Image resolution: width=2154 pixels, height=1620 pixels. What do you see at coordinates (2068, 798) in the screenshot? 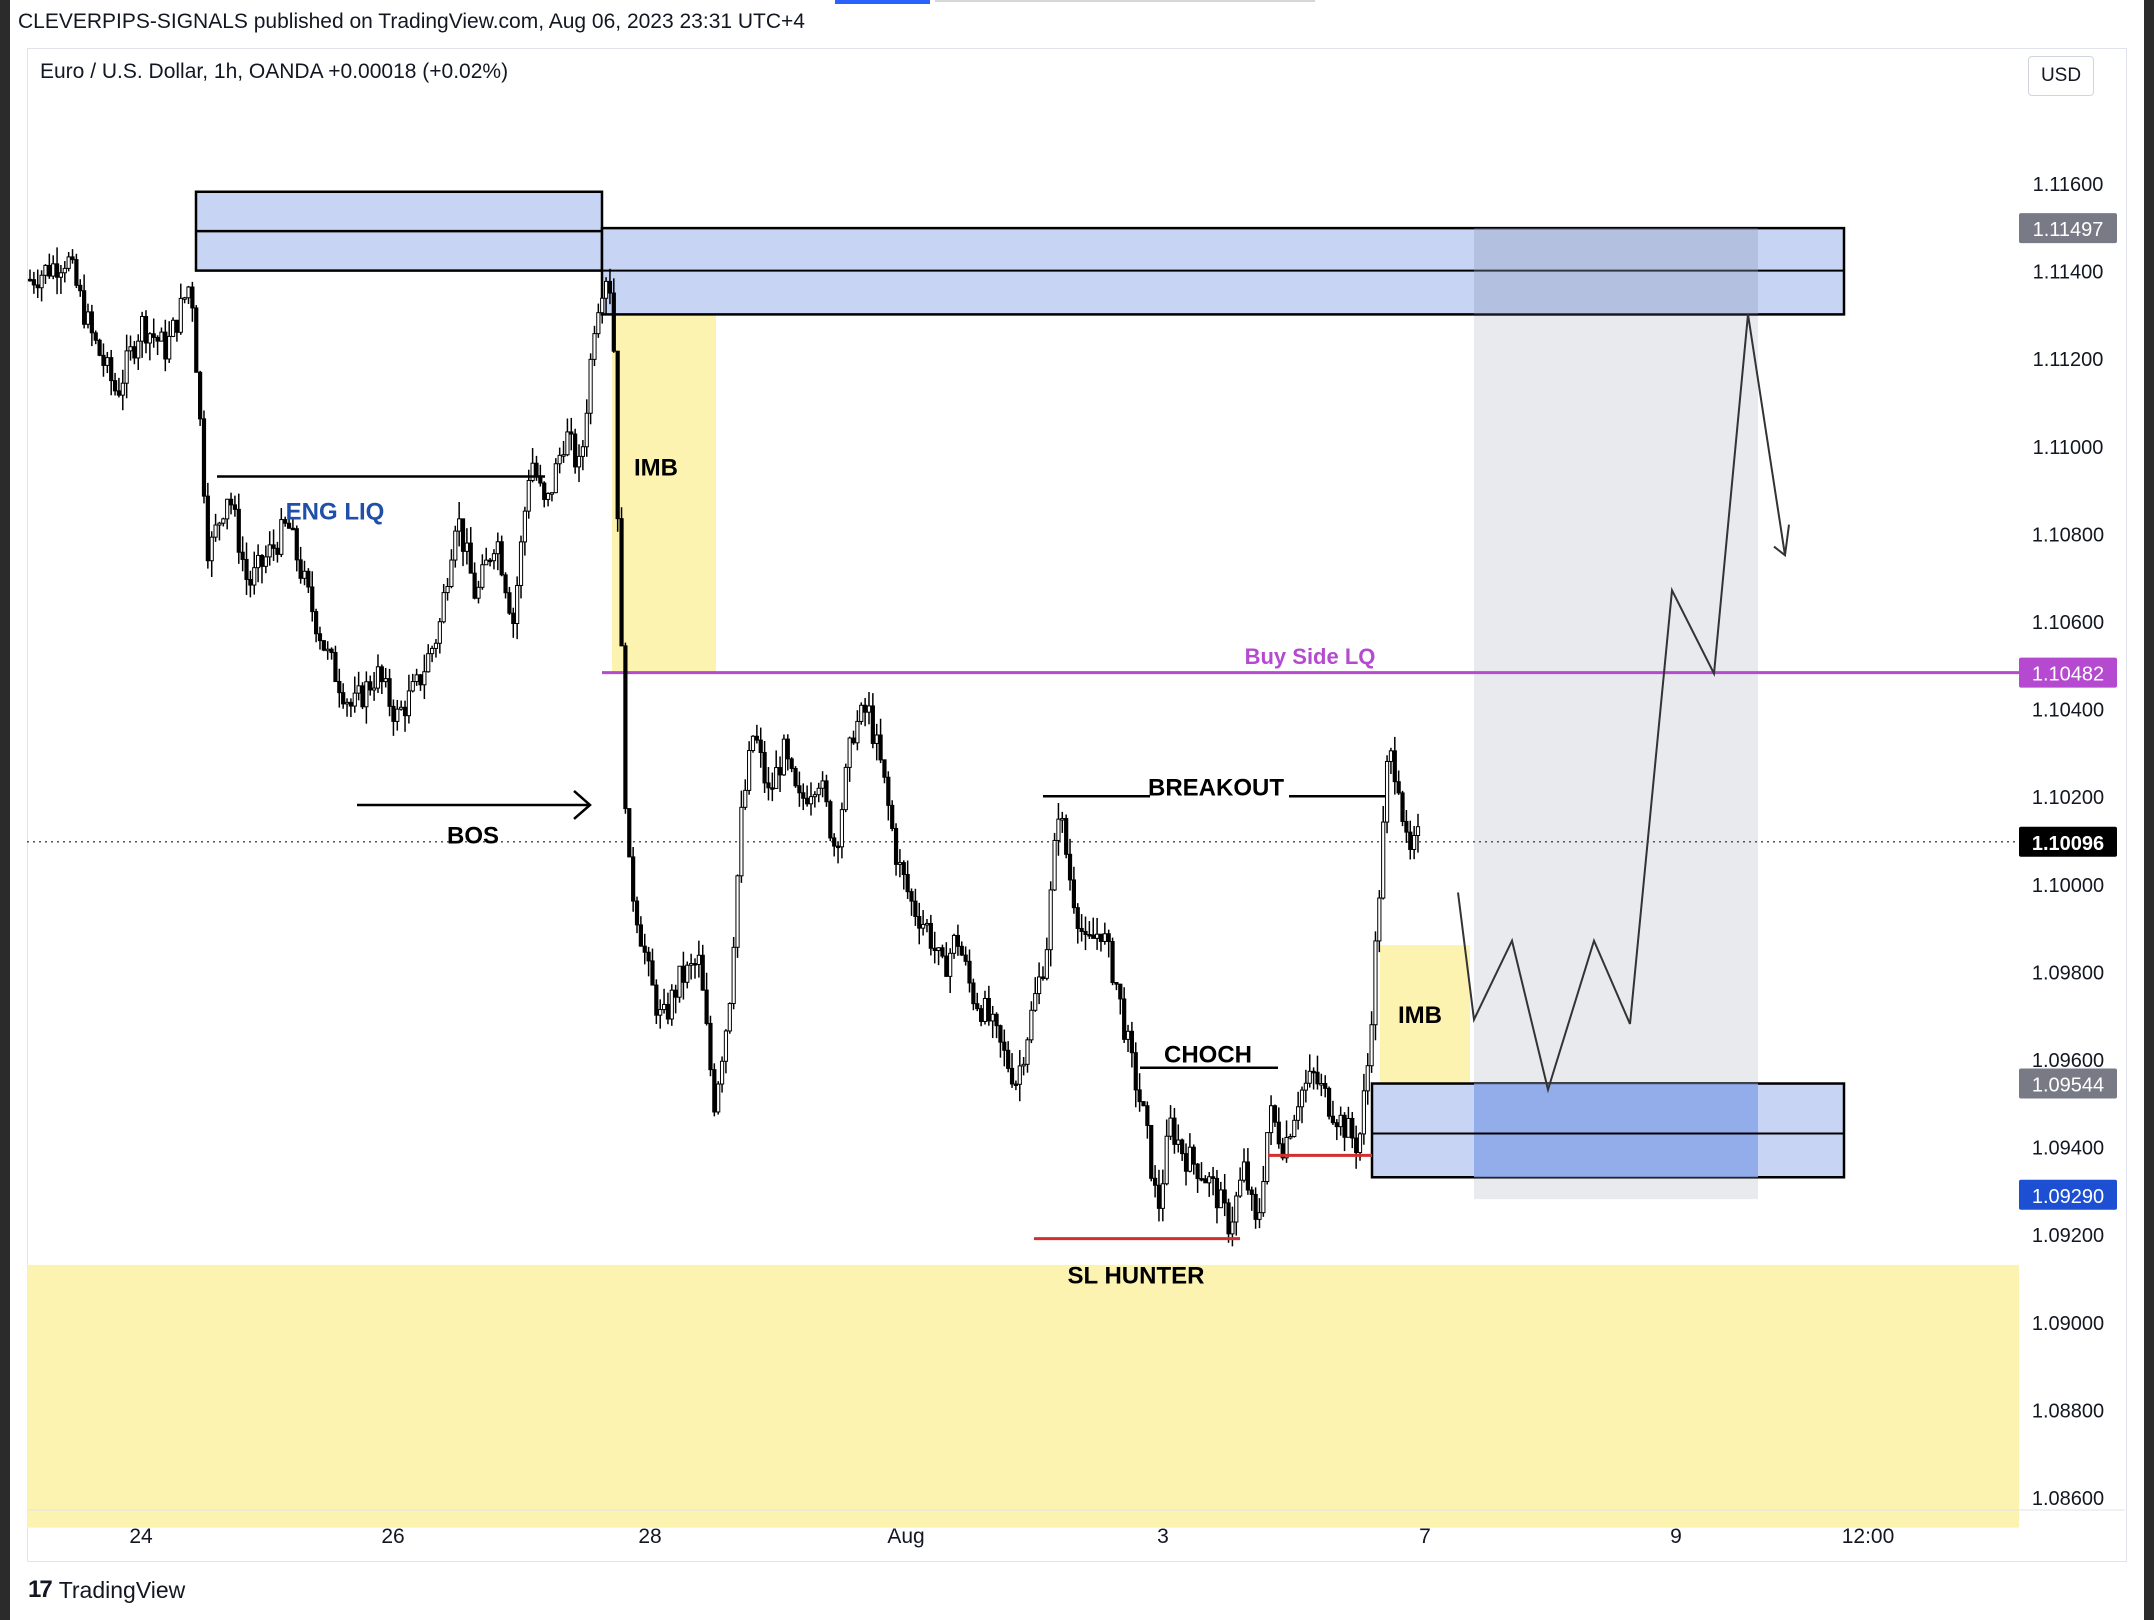
I see `y-tick-label: 1.10200` at bounding box center [2068, 798].